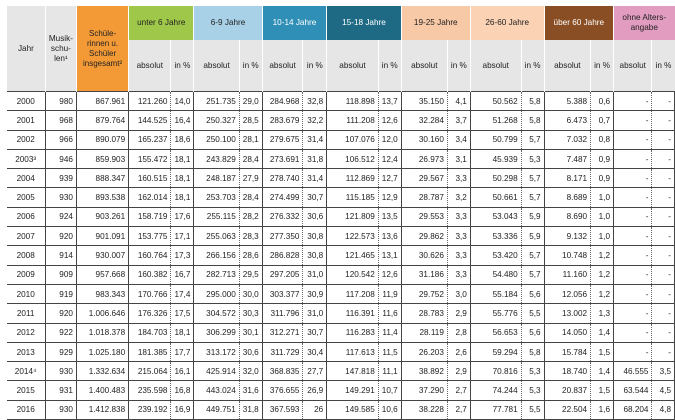  I want to click on cell-percent: 5,6, so click(533, 294).